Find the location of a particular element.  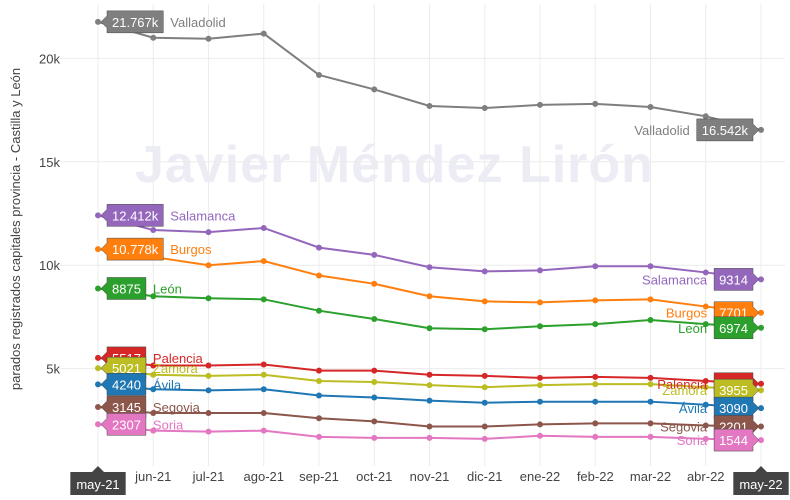

x-tick-label: may-21 is located at coordinates (97, 484).